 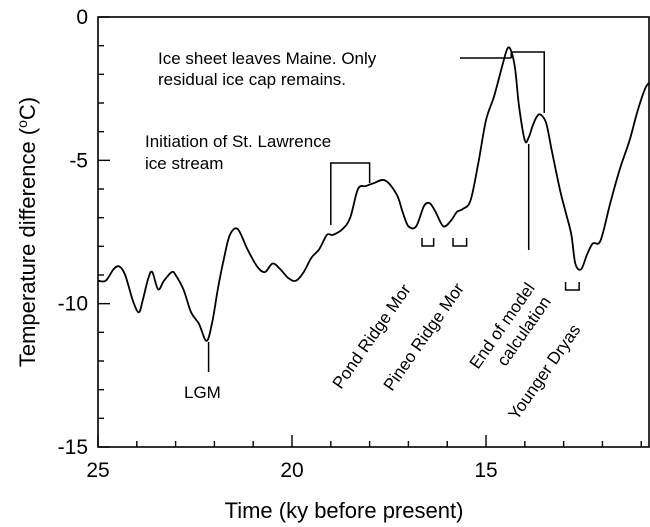 I want to click on y-axis-label: Temperature difference (oC), so click(x=27, y=232).